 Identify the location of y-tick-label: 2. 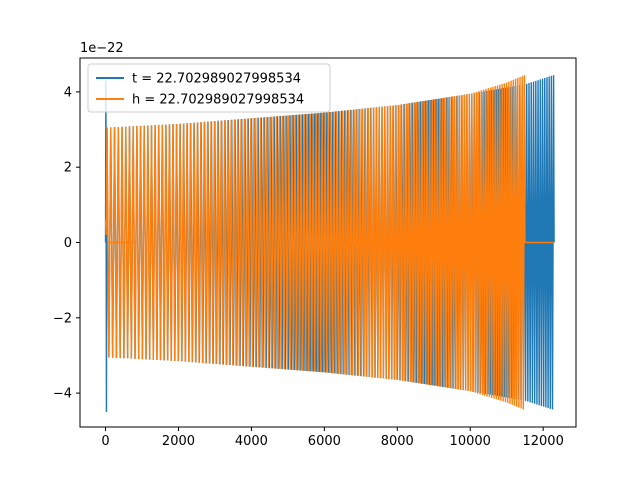
(68, 168).